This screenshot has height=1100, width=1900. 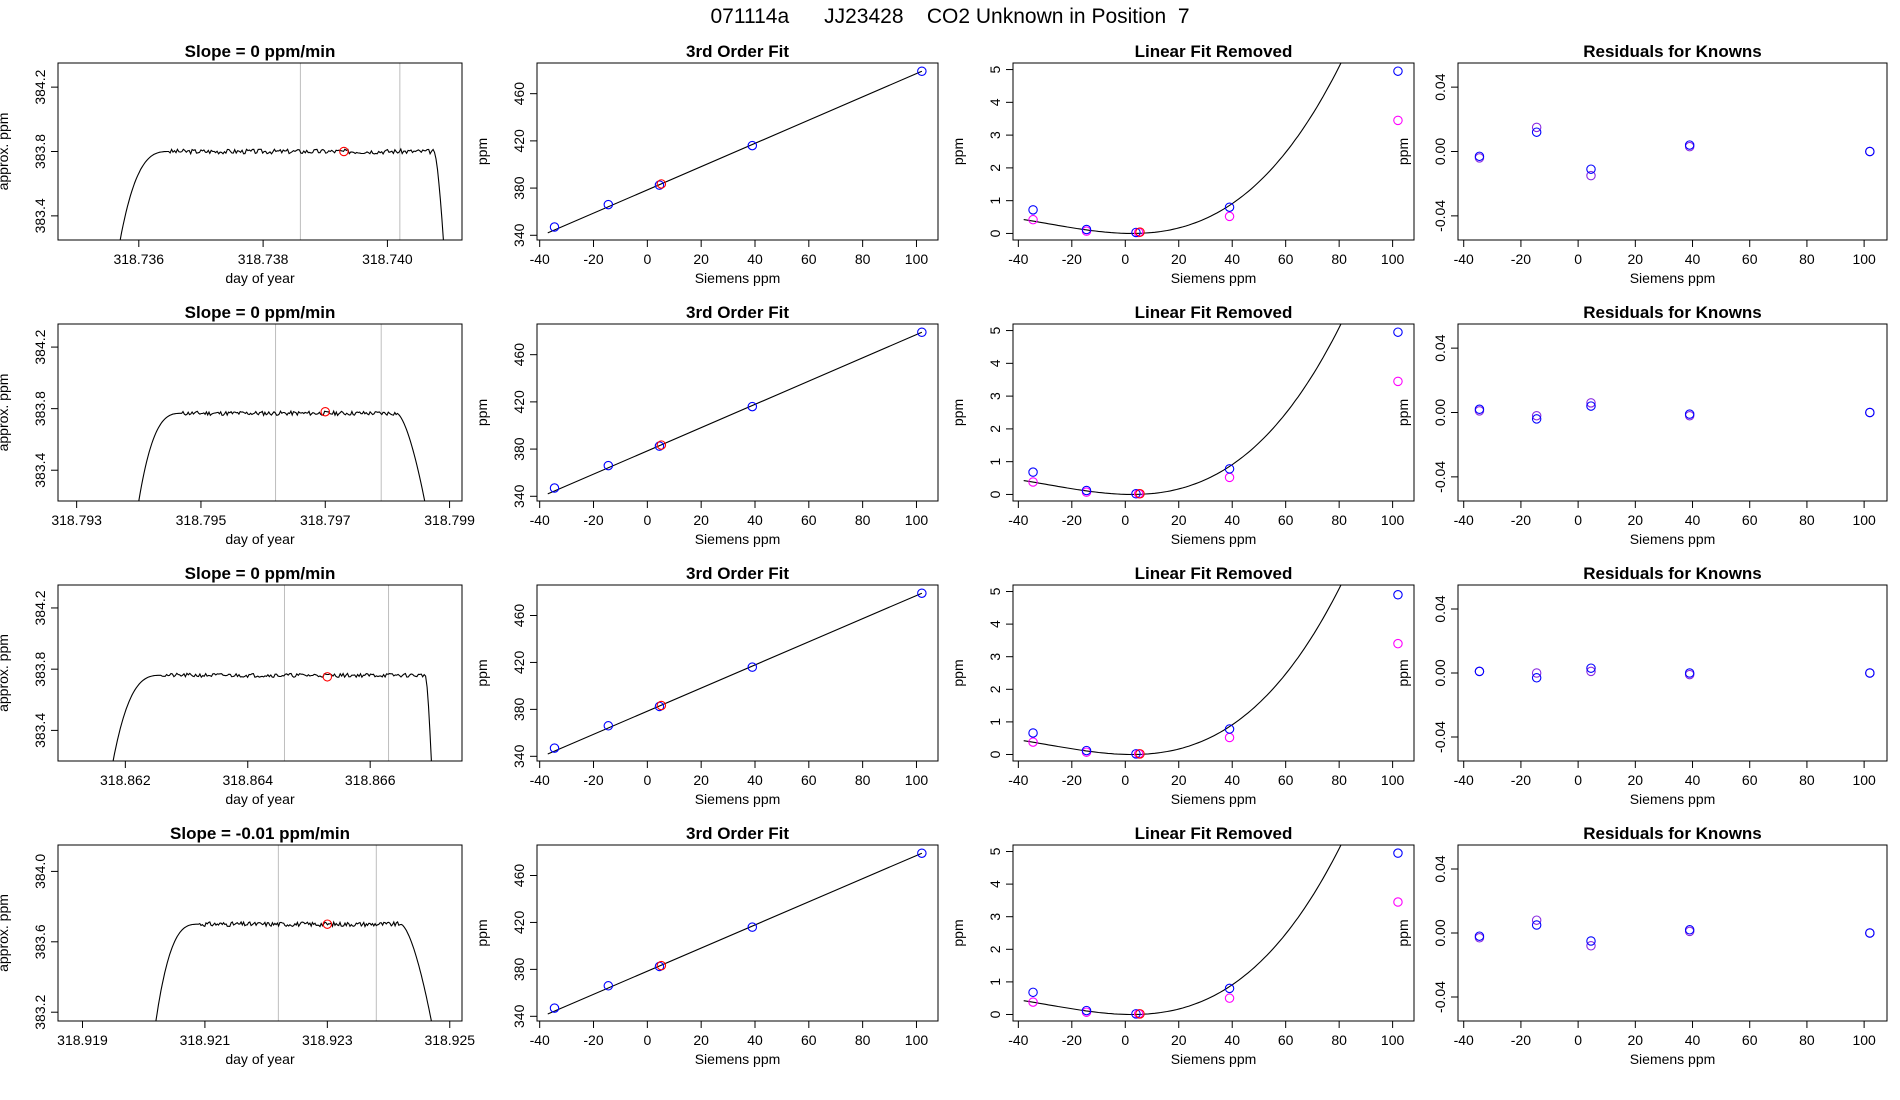 What do you see at coordinates (1672, 573) in the screenshot?
I see `panel-title: Residuals for Knowns` at bounding box center [1672, 573].